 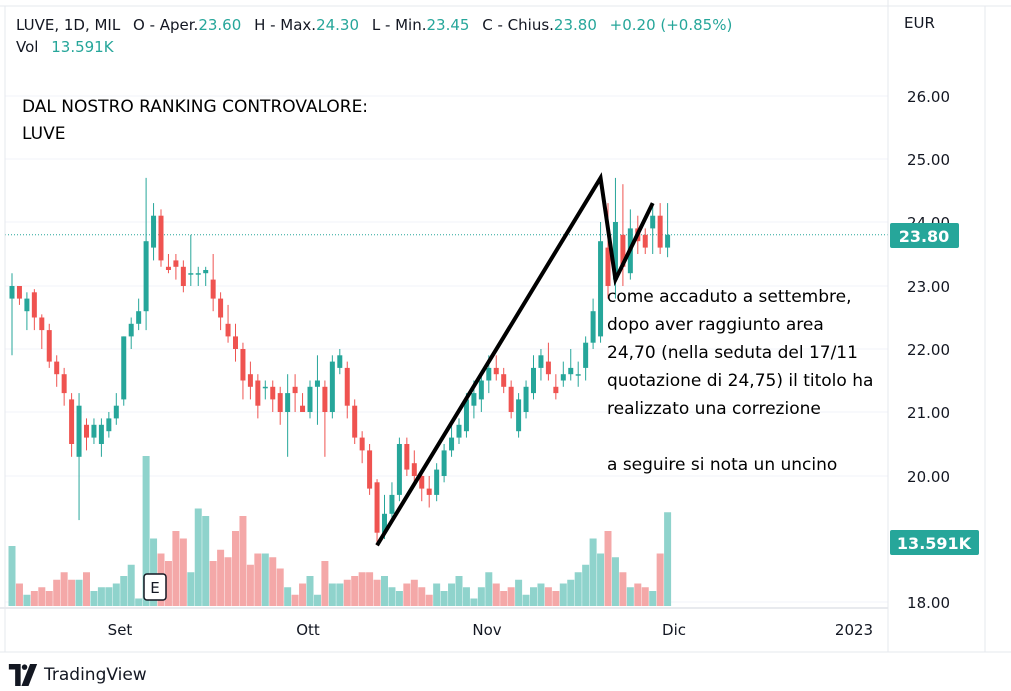 What do you see at coordinates (195, 120) in the screenshot?
I see `annotation-title: DAL NOSTRO RANKING CONTROVALORE: LUVE` at bounding box center [195, 120].